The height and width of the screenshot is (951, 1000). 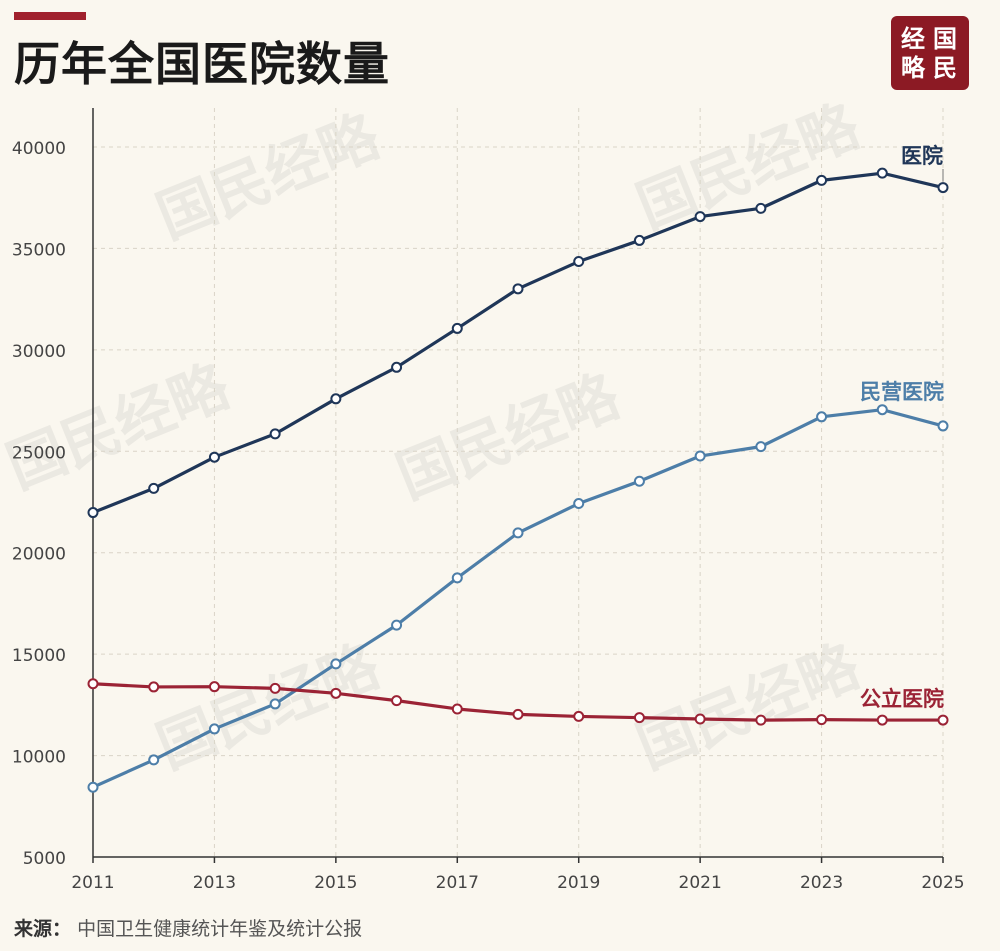 What do you see at coordinates (930, 53) in the screenshot?
I see `brand-logo: 经 国 略 民` at bounding box center [930, 53].